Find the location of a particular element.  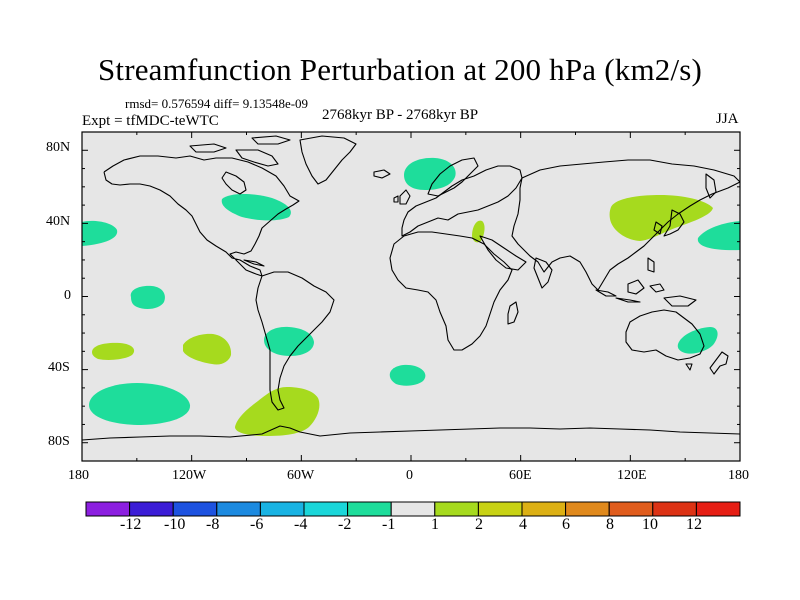

lon-label-60e: 60E is located at coordinates (520, 475).